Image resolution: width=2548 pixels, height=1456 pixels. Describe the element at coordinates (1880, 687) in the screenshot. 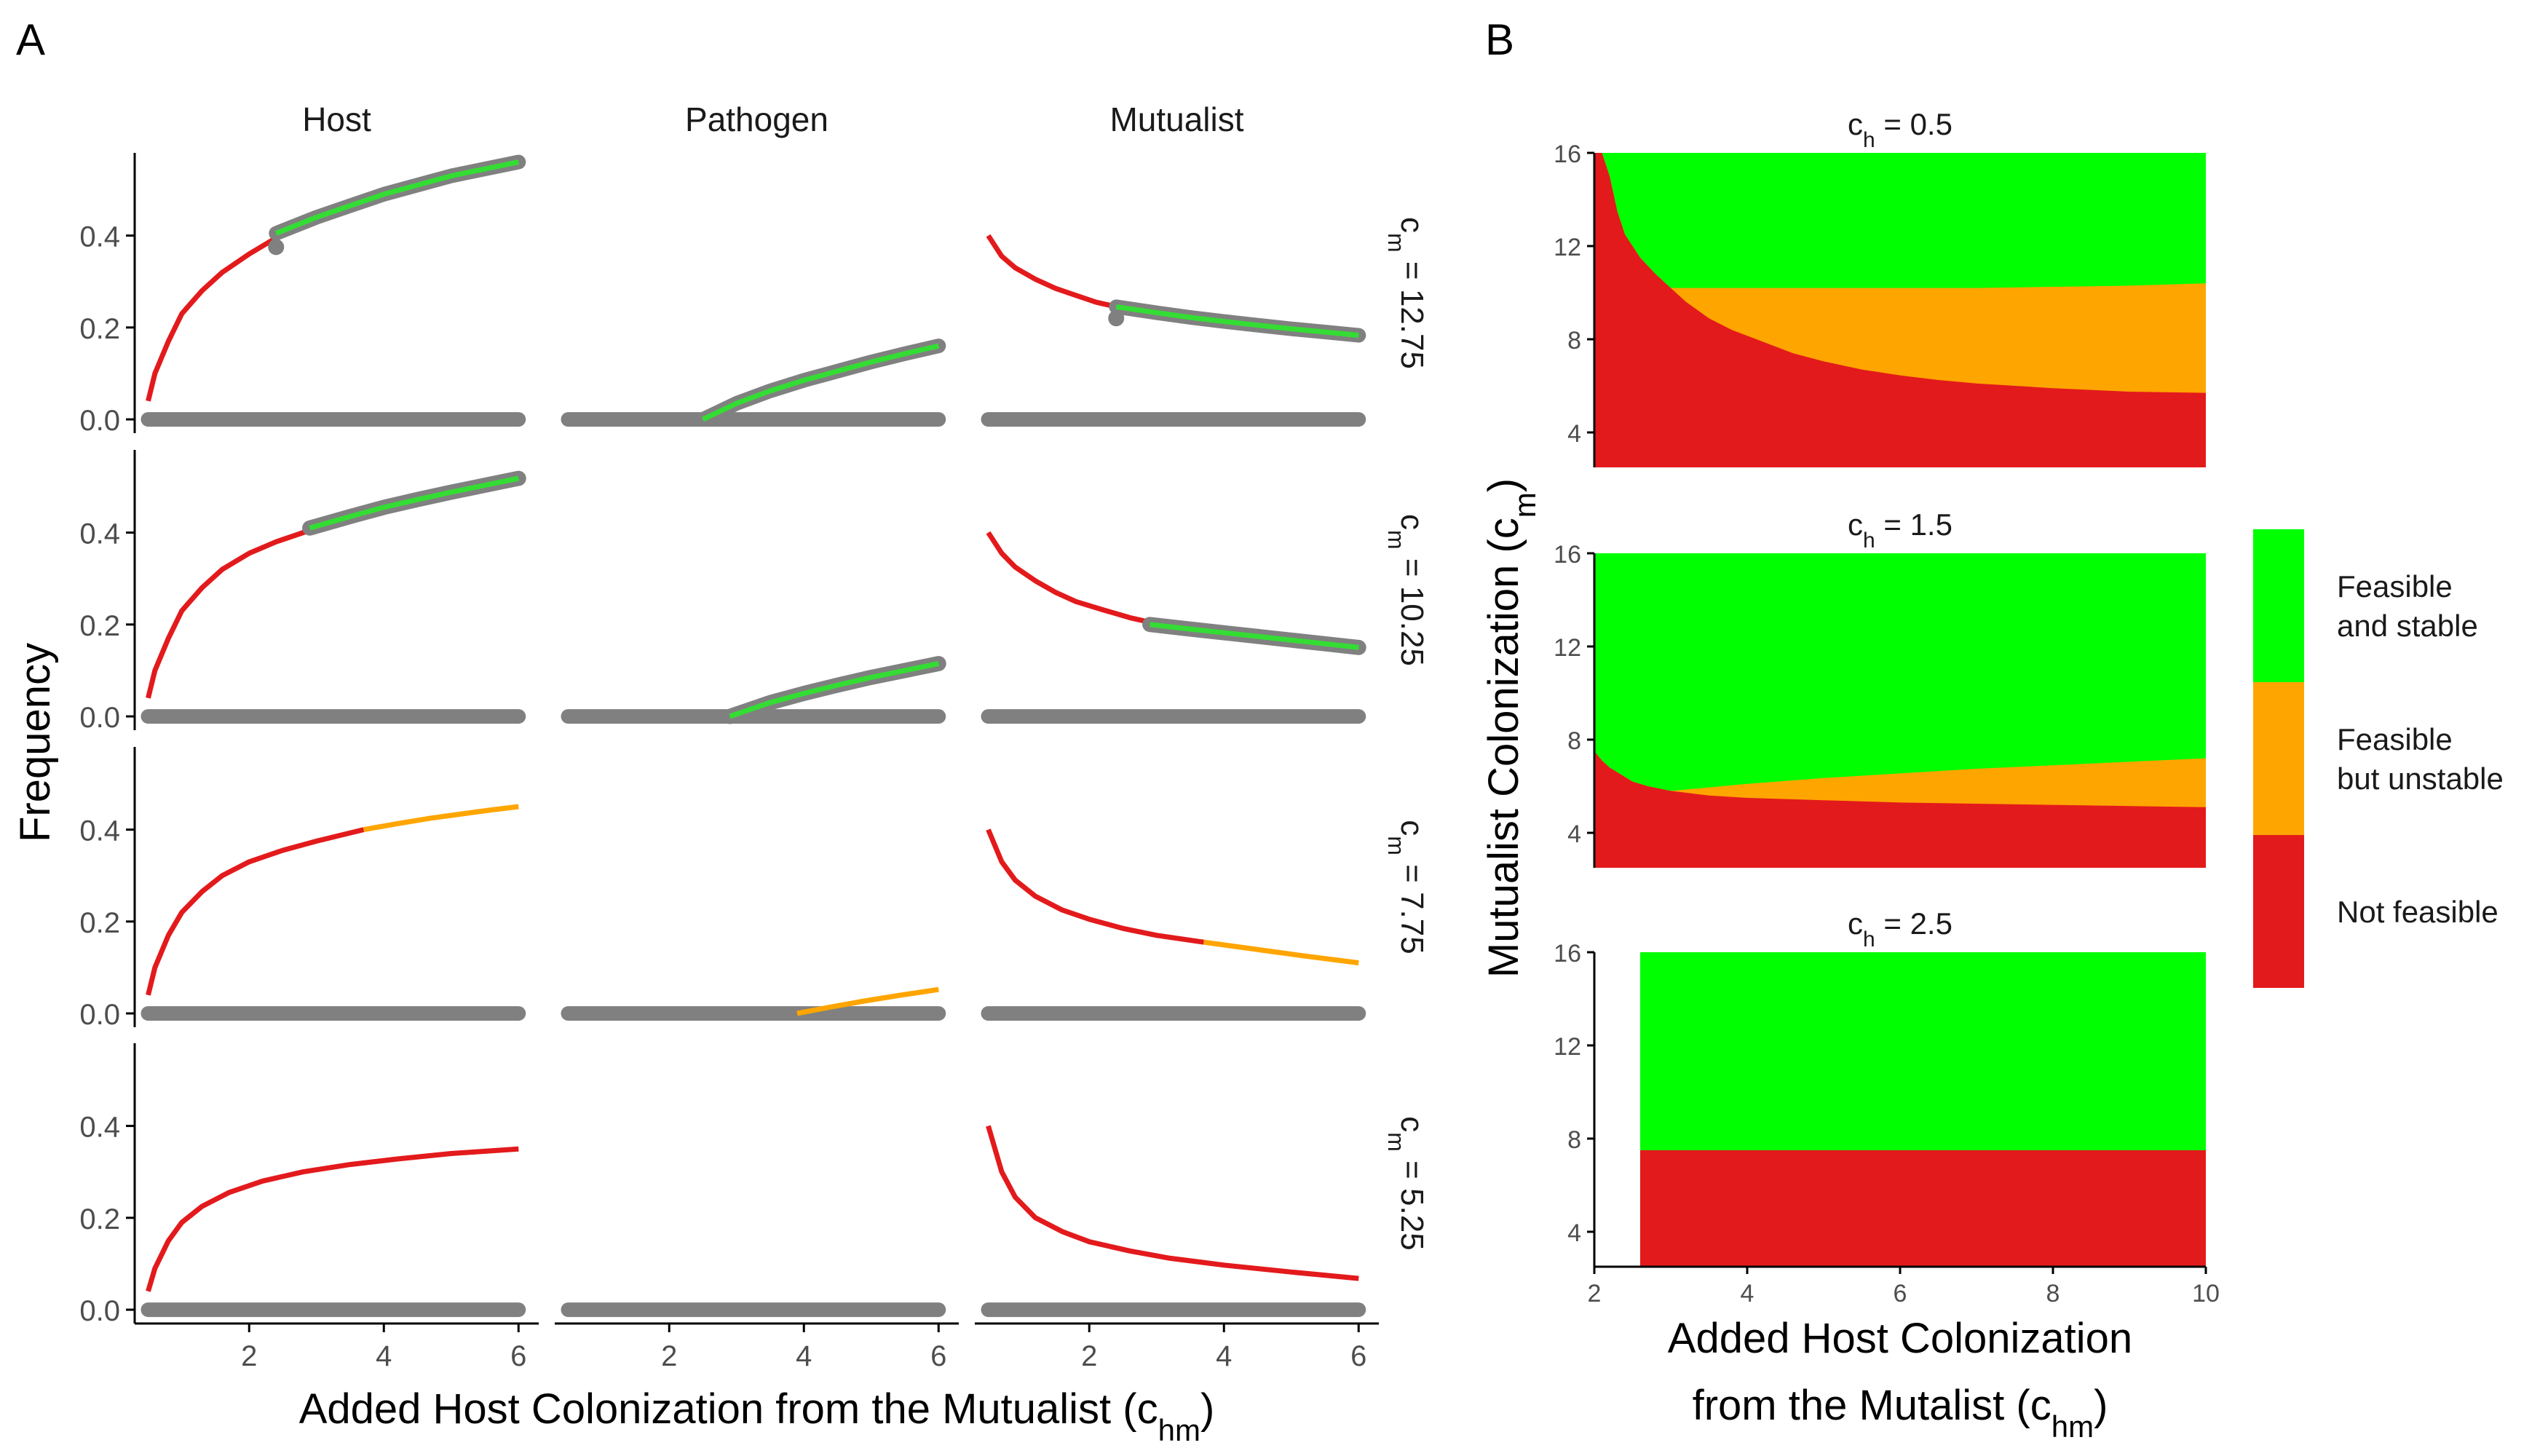

I see `heatmap-panel: ch = 1.5 4 8 12 16` at that location.